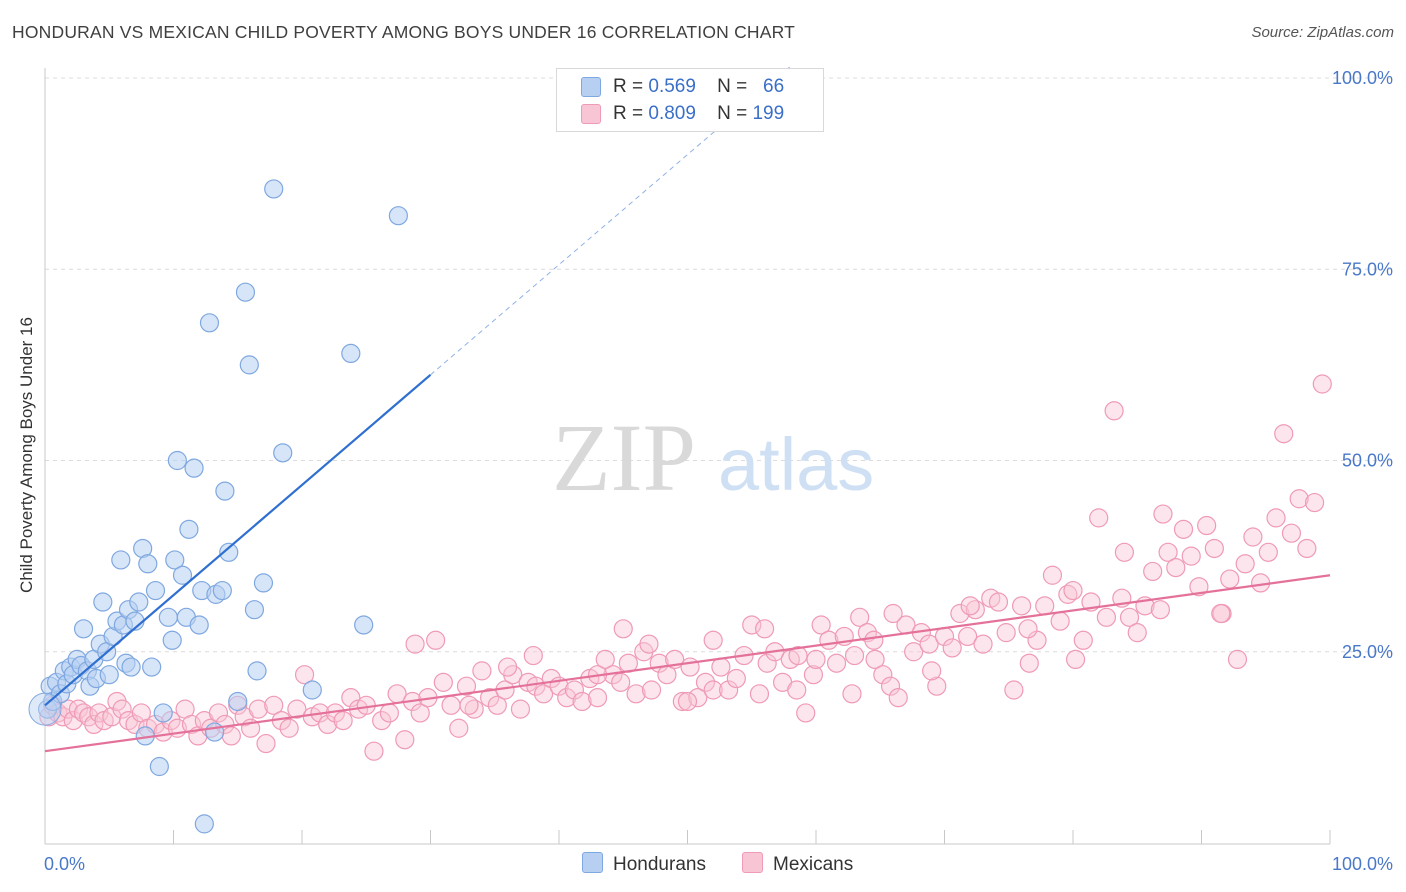 Image resolution: width=1406 pixels, height=892 pixels. What do you see at coordinates (624, 457) in the screenshot?
I see `watermark-zip: ZIP` at bounding box center [624, 457].